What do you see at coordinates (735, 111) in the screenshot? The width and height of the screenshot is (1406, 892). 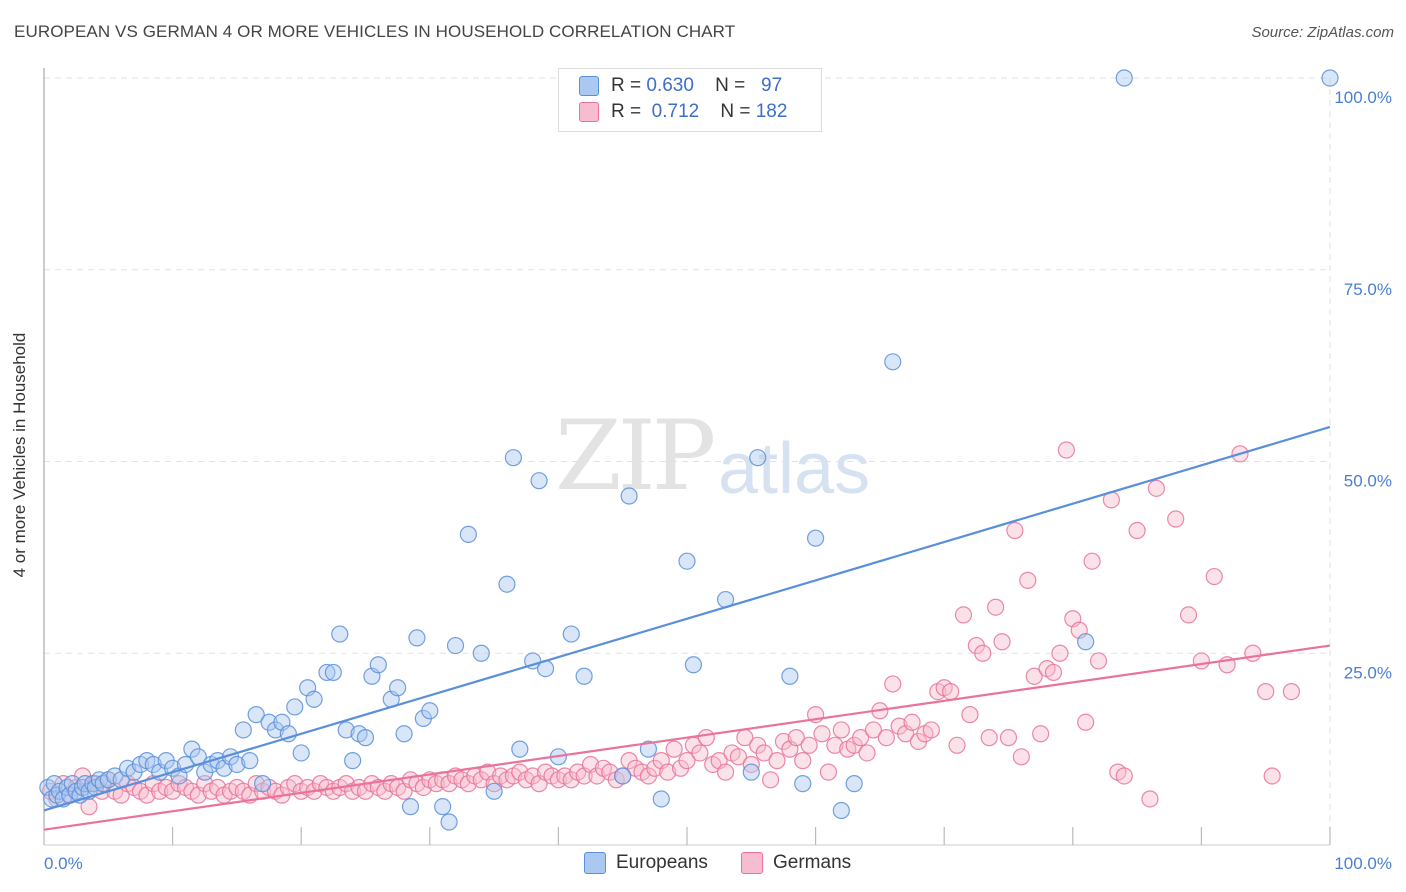 I see `germans-n-label: N =` at bounding box center [735, 111].